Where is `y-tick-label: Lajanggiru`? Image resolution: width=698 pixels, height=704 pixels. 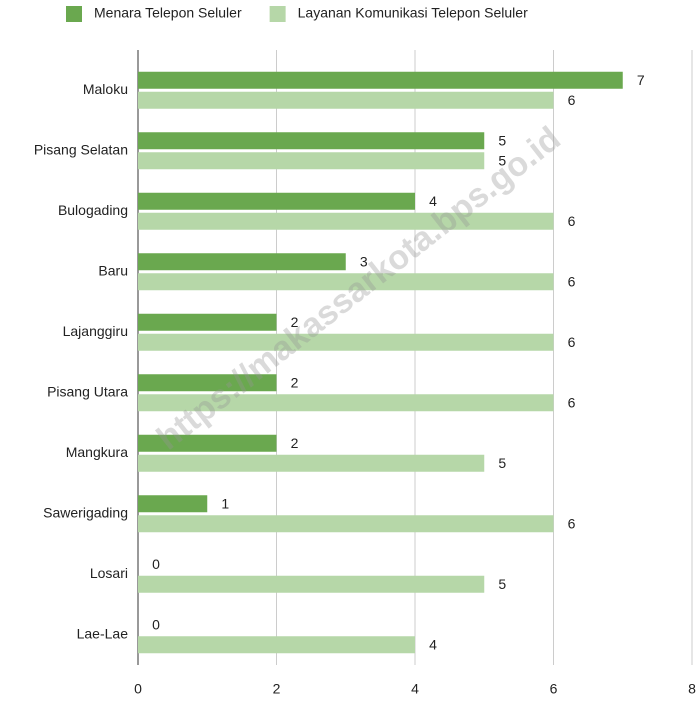
y-tick-label: Lajanggiru is located at coordinates (95, 331).